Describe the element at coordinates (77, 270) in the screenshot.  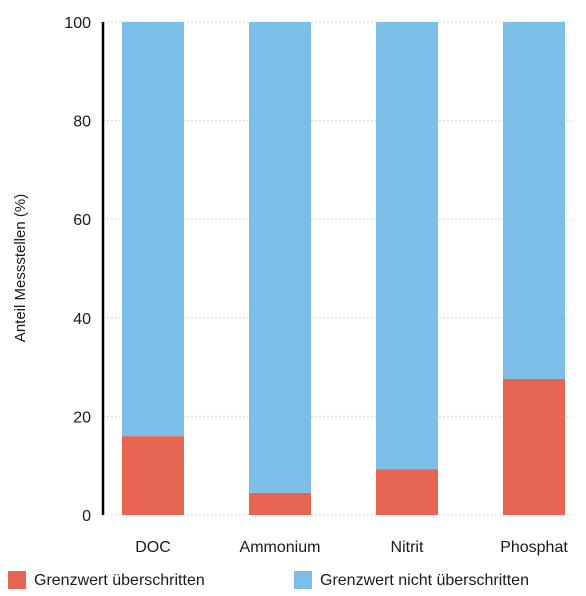
I see `y-tick-labels: 0 20 40 60 80 100` at that location.